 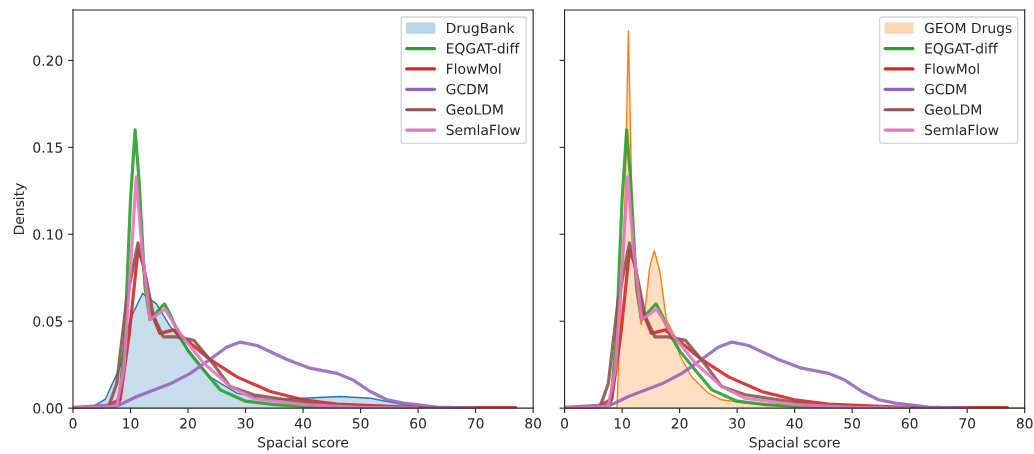 What do you see at coordinates (968, 29) in the screenshot?
I see `legend-label: GEOM Drugs` at bounding box center [968, 29].